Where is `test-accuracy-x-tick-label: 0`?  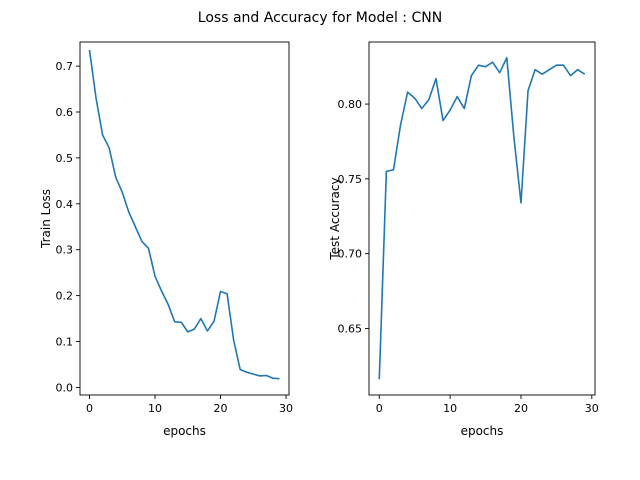
test-accuracy-x-tick-label: 0 is located at coordinates (379, 408).